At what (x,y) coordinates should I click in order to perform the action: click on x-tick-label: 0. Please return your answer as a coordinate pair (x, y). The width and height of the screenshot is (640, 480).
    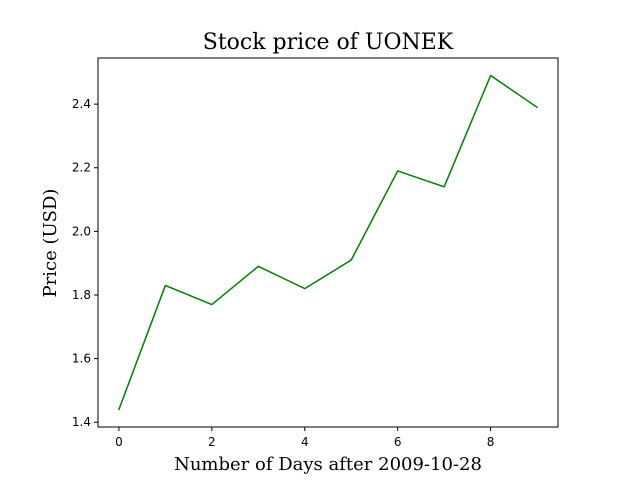
    Looking at the image, I should click on (119, 442).